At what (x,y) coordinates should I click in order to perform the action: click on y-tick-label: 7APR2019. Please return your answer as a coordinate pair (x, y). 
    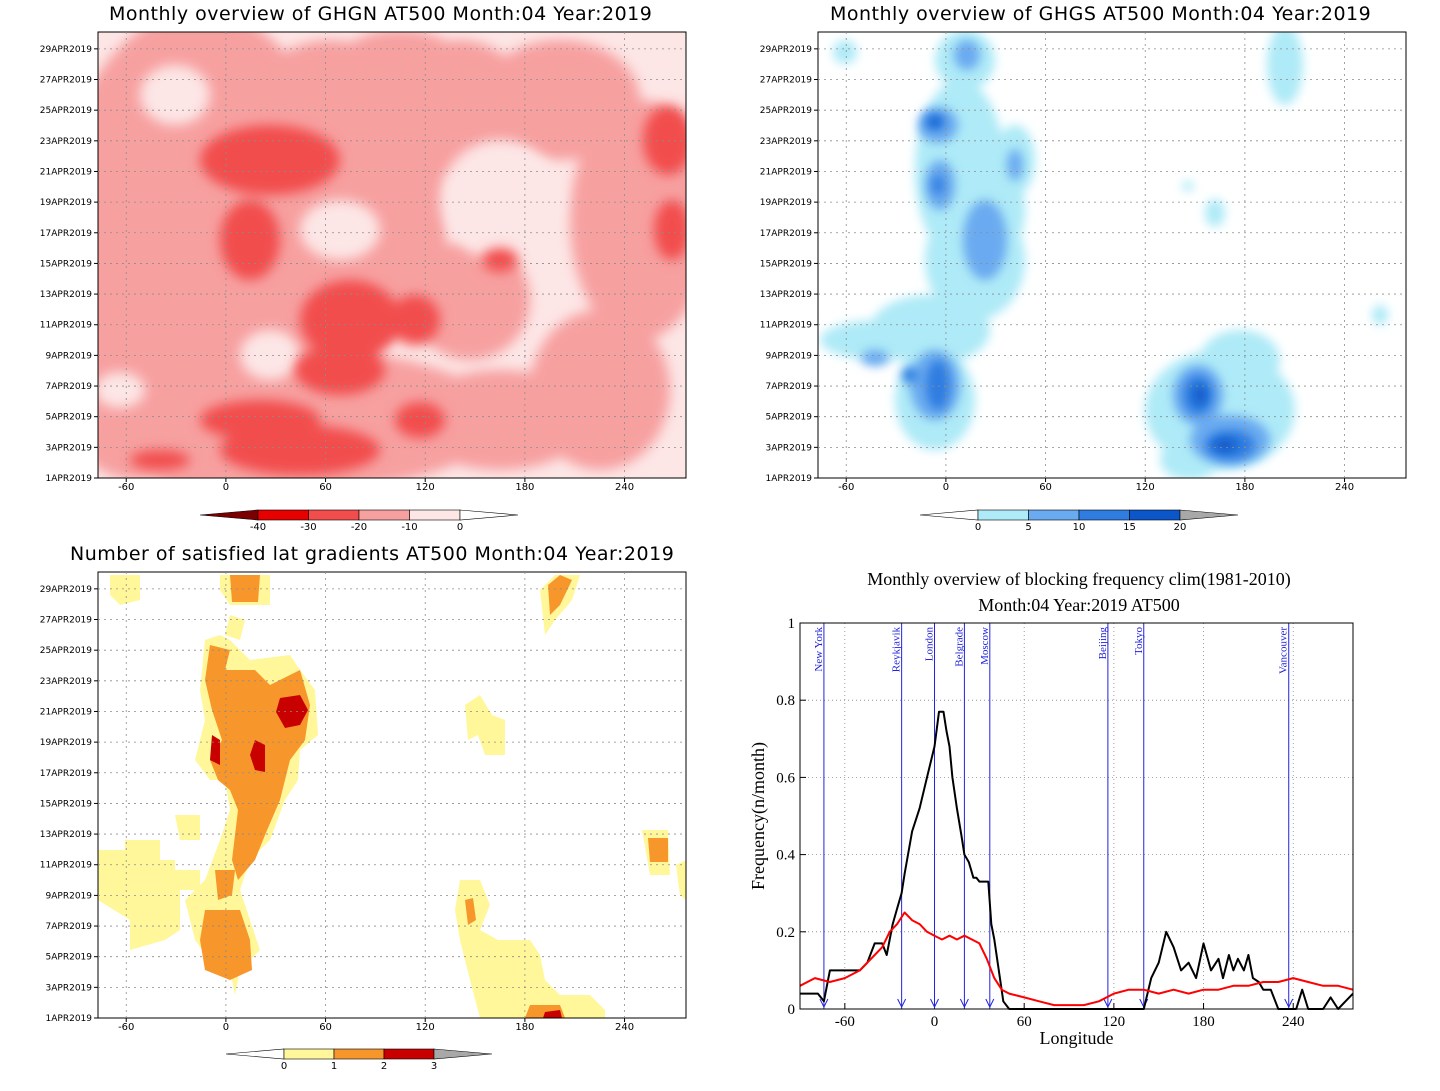
    Looking at the image, I should click on (69, 927).